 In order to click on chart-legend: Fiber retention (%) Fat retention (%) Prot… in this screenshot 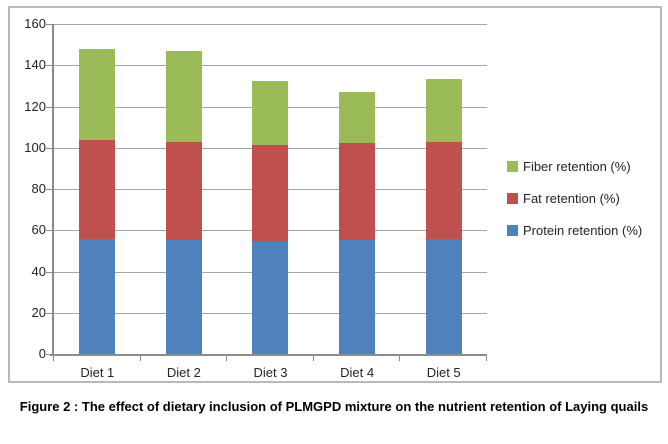, I will do `click(574, 207)`.